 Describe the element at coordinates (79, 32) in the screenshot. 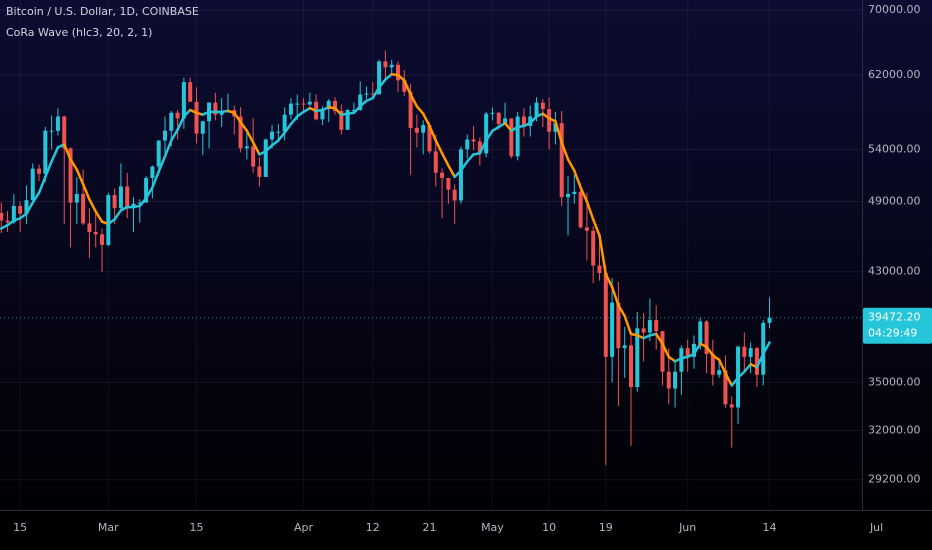

I see `indicator-legend: CoRa Wave (hlc3, 20, 2, 1)` at that location.